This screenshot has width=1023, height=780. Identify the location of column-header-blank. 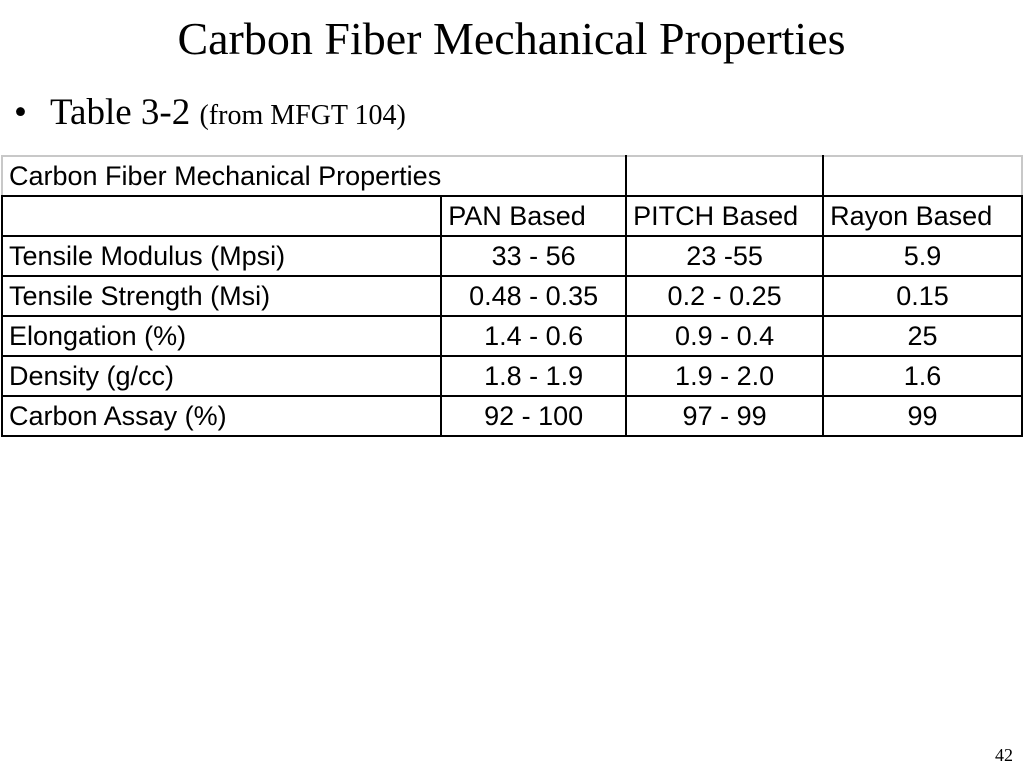
(221, 216).